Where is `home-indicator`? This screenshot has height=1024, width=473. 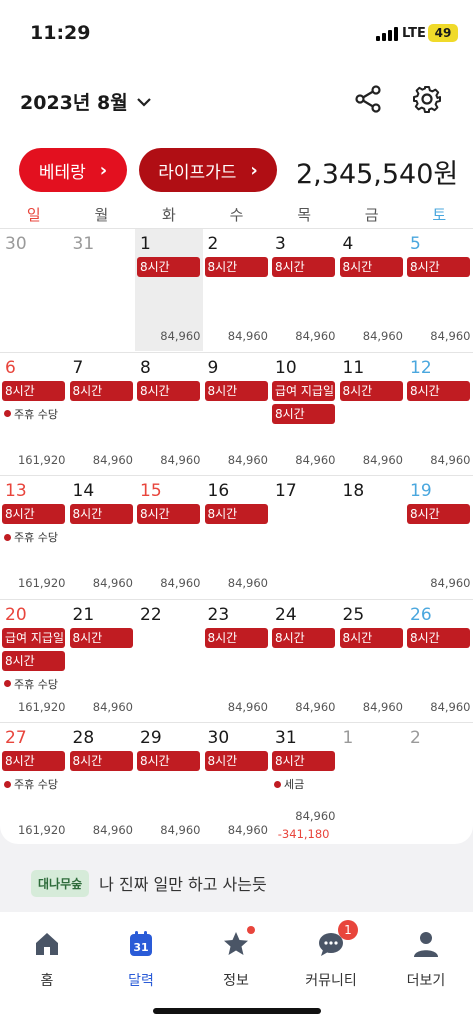 home-indicator is located at coordinates (237, 1011).